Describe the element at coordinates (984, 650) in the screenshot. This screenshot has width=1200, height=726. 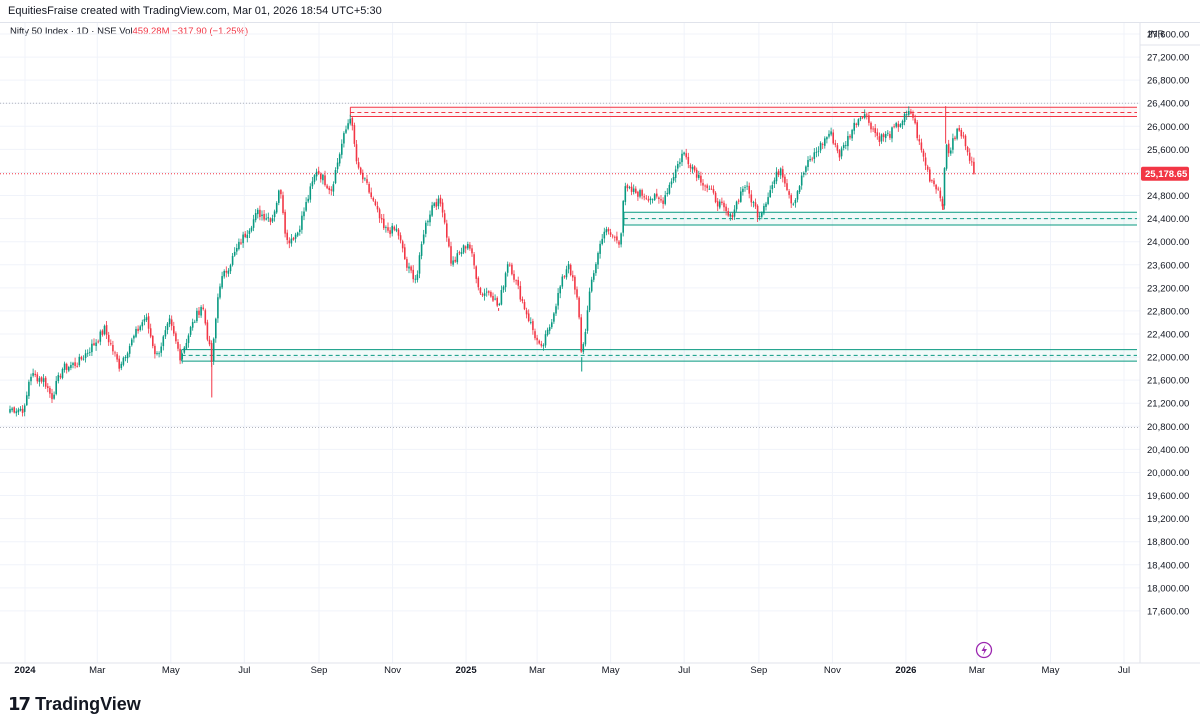
I see `replay-icon` at that location.